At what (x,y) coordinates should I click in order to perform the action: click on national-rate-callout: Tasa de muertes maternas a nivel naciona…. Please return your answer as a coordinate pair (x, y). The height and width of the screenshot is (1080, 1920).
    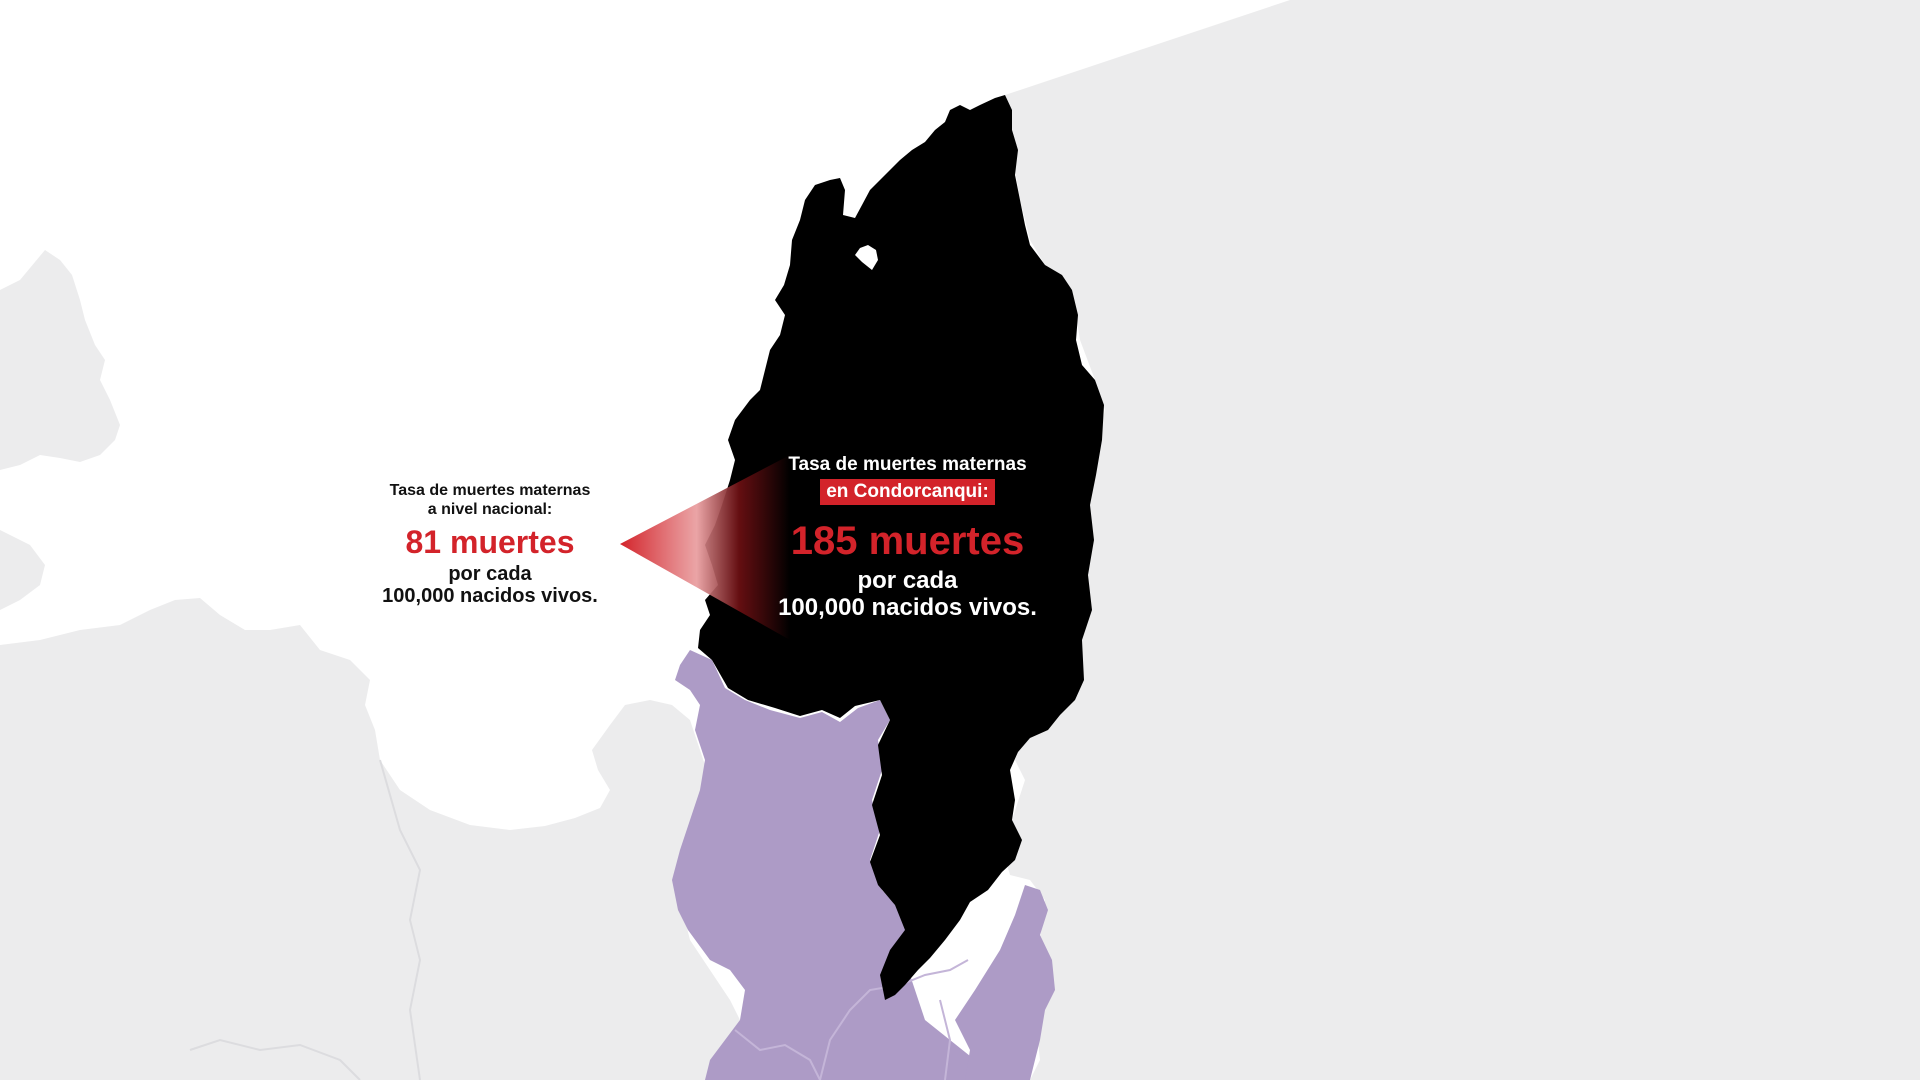
    Looking at the image, I should click on (490, 544).